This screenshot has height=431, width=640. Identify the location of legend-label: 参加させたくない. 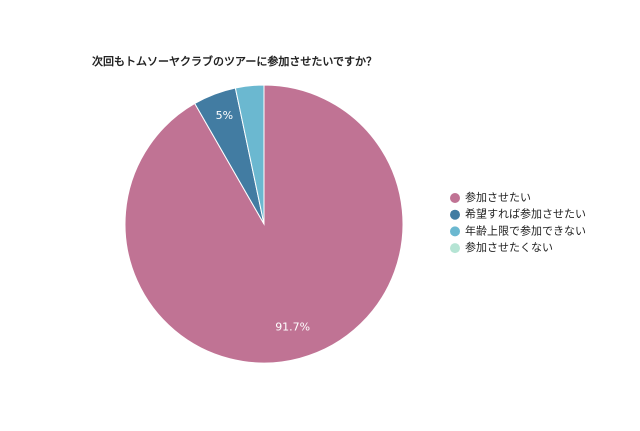
(509, 247).